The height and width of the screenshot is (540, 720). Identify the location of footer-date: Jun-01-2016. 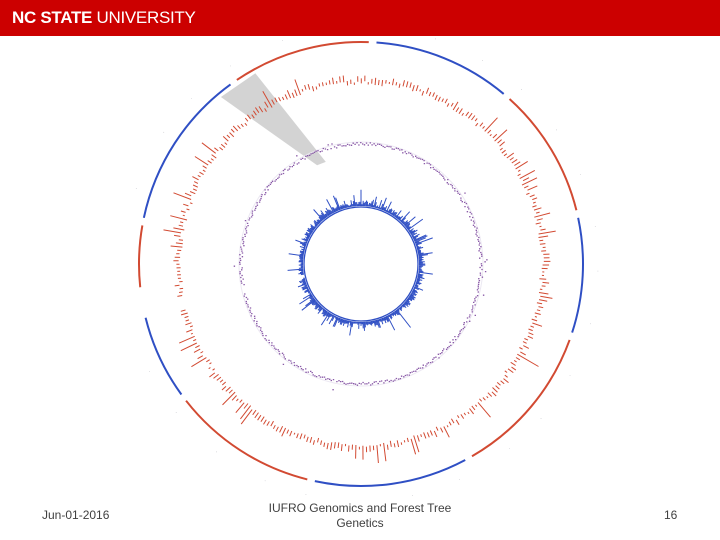
(76, 515).